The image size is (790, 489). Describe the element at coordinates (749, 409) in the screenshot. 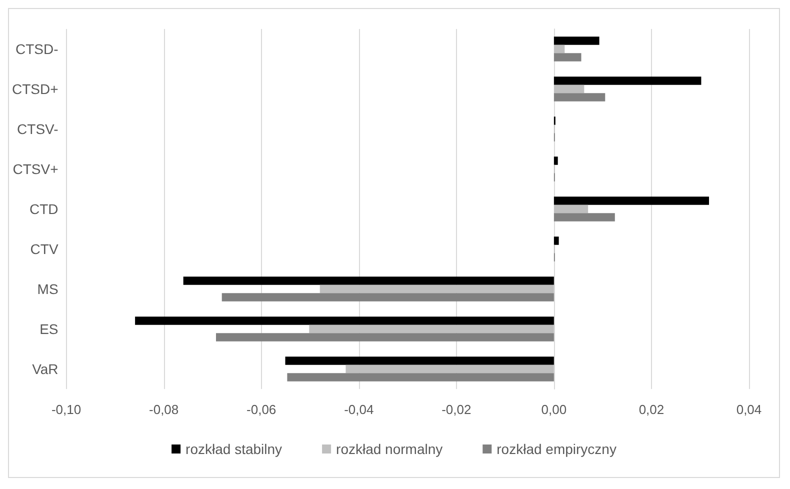

I see `x-tick-label: 0,04` at that location.